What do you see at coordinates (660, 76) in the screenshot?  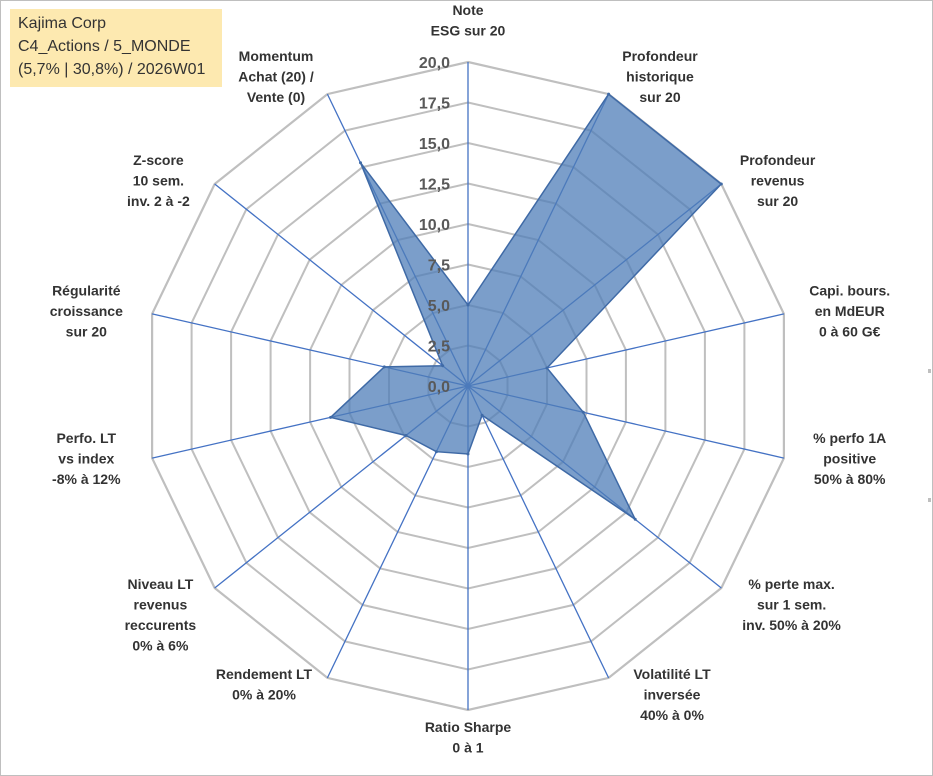 I see `axis-label: Profondeur historique sur 20` at bounding box center [660, 76].